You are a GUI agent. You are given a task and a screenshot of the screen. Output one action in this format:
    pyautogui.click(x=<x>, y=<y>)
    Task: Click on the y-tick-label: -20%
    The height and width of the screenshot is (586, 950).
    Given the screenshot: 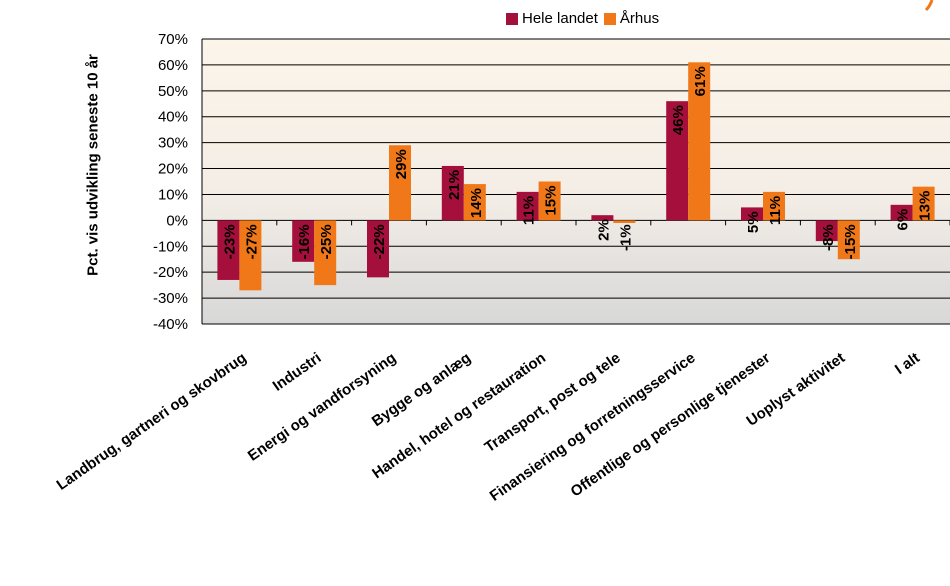 What is the action you would take?
    pyautogui.click(x=170, y=272)
    